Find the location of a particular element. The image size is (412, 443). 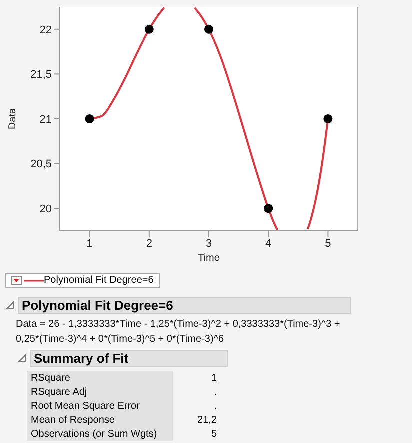

text: 5 is located at coordinates (214, 434).